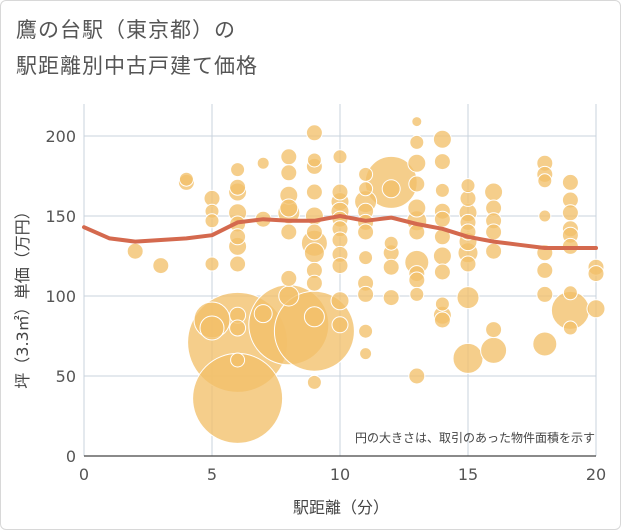 This screenshot has height=530, width=621. I want to click on y-tick-label: 100, so click(60, 296).